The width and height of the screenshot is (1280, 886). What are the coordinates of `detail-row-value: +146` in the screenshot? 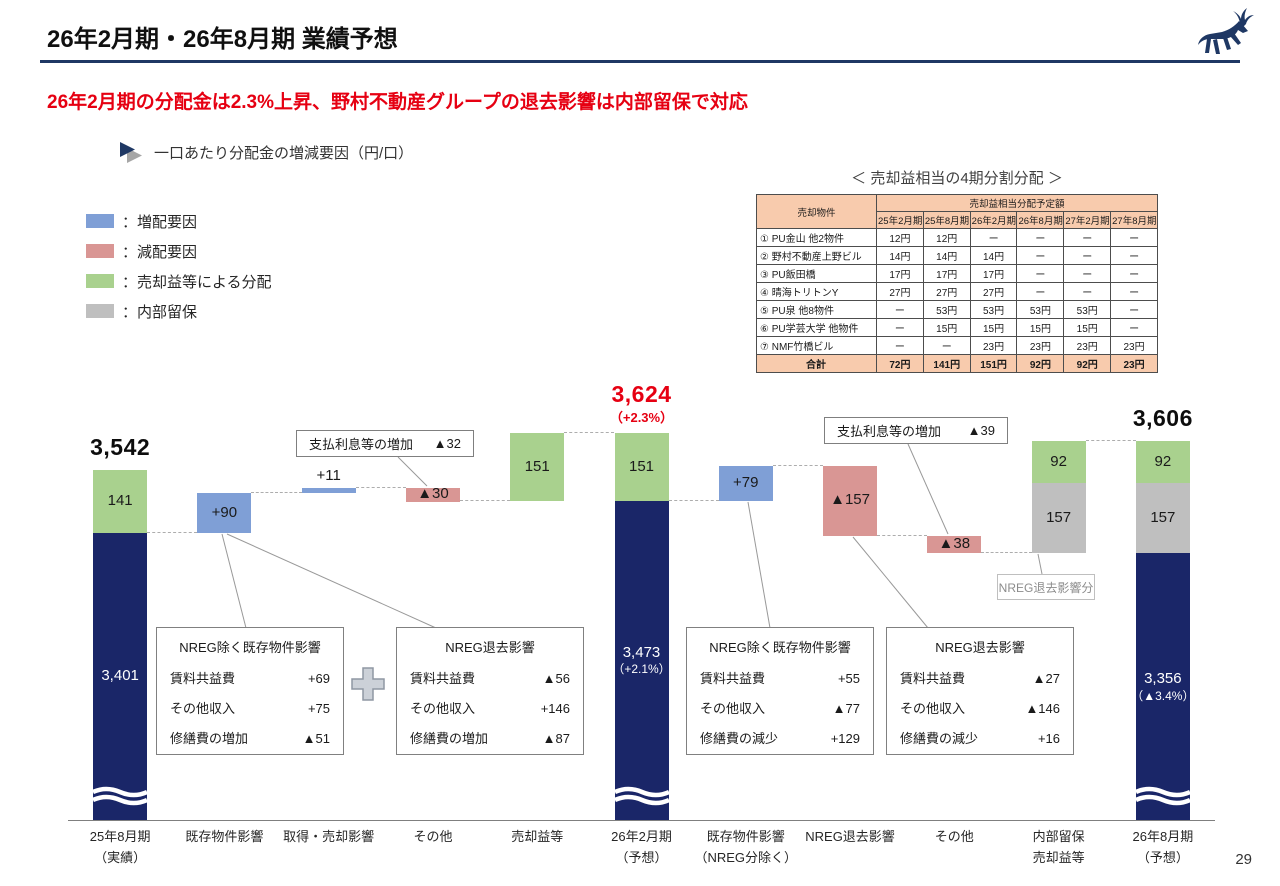 It's located at (555, 708).